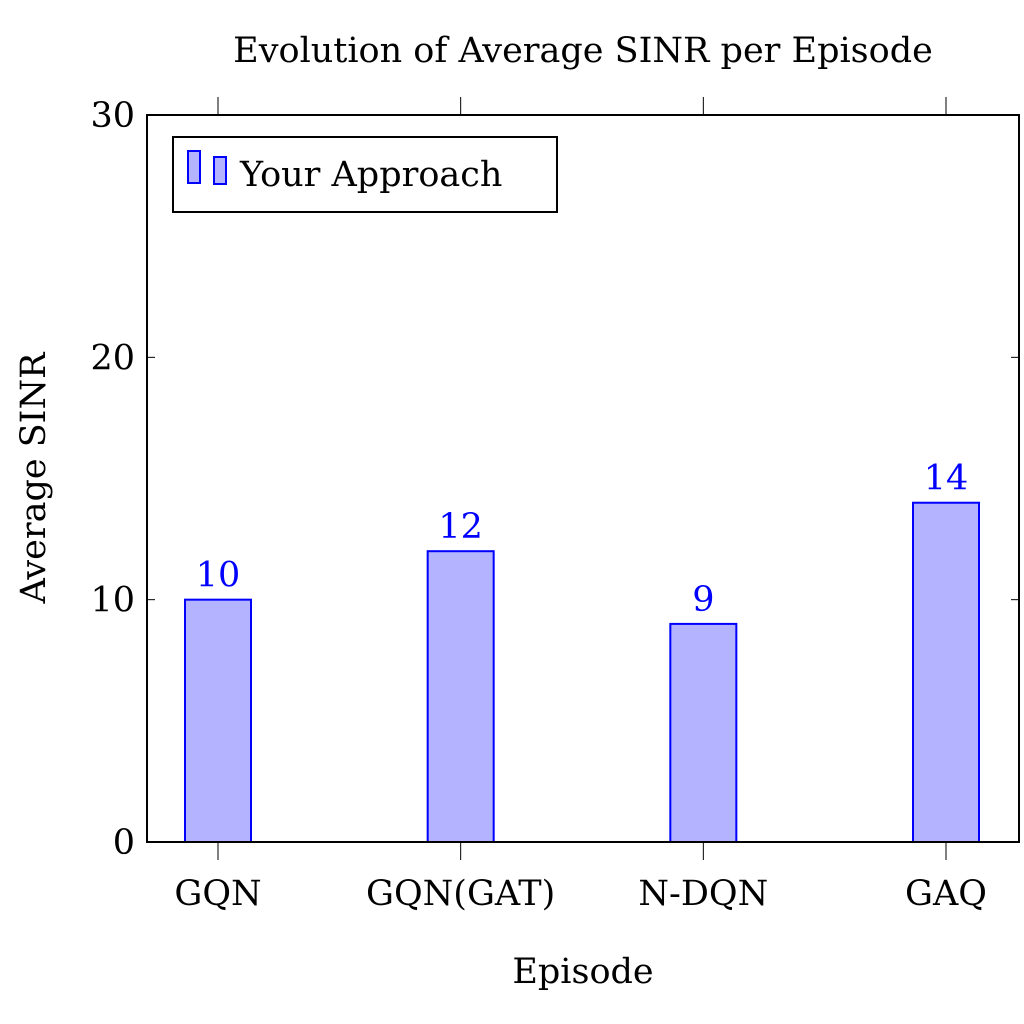 The image size is (1024, 1024). I want to click on bar-value-label: 10, so click(218, 576).